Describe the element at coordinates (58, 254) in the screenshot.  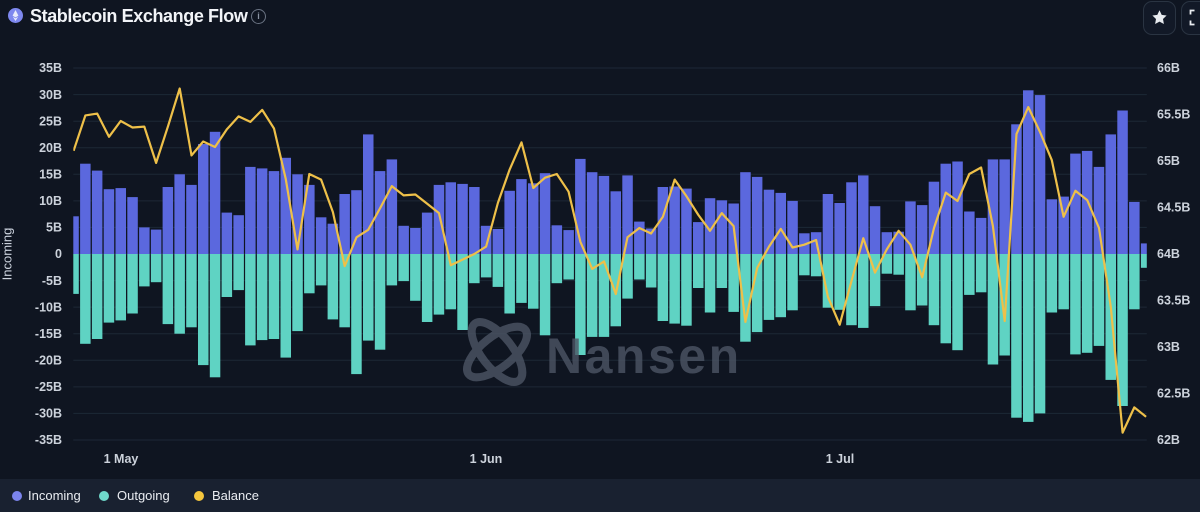
I see `svg-text: 0` at that location.